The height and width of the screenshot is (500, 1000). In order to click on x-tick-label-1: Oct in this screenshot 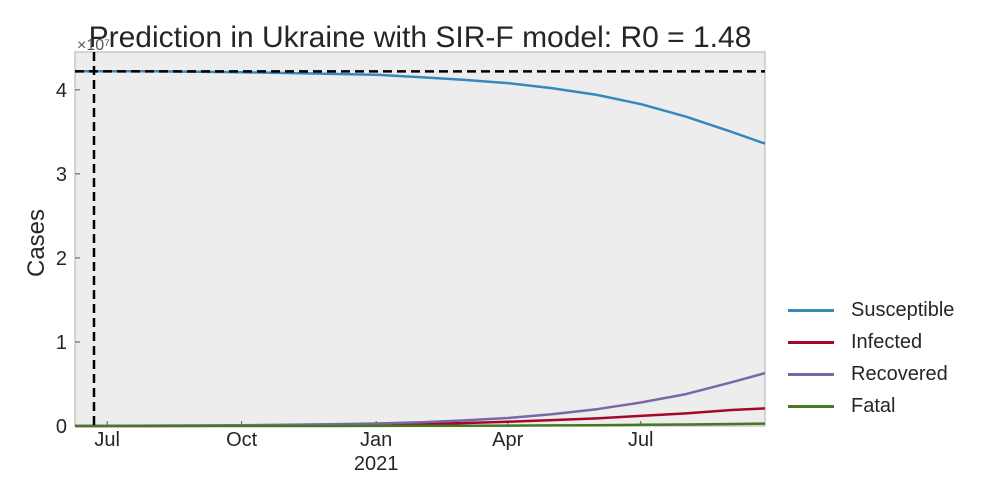, I will do `click(242, 440)`.